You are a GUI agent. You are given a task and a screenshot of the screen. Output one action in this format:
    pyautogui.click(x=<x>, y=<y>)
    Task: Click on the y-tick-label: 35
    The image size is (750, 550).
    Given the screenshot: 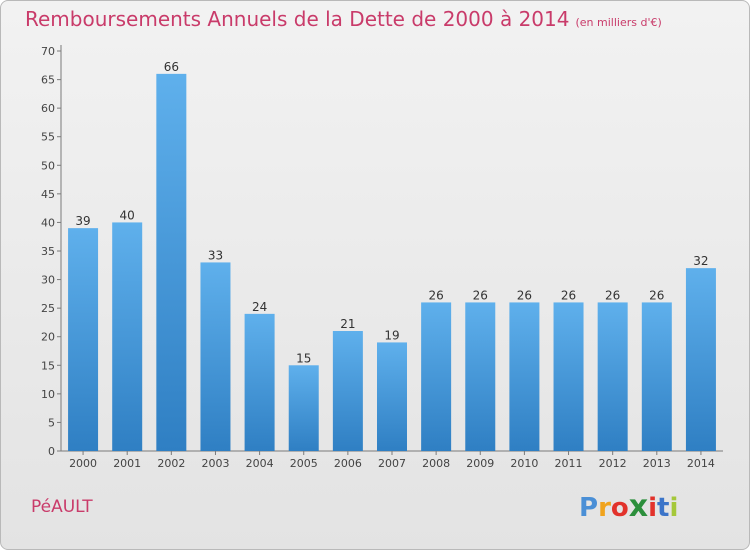 What is the action you would take?
    pyautogui.click(x=48, y=251)
    